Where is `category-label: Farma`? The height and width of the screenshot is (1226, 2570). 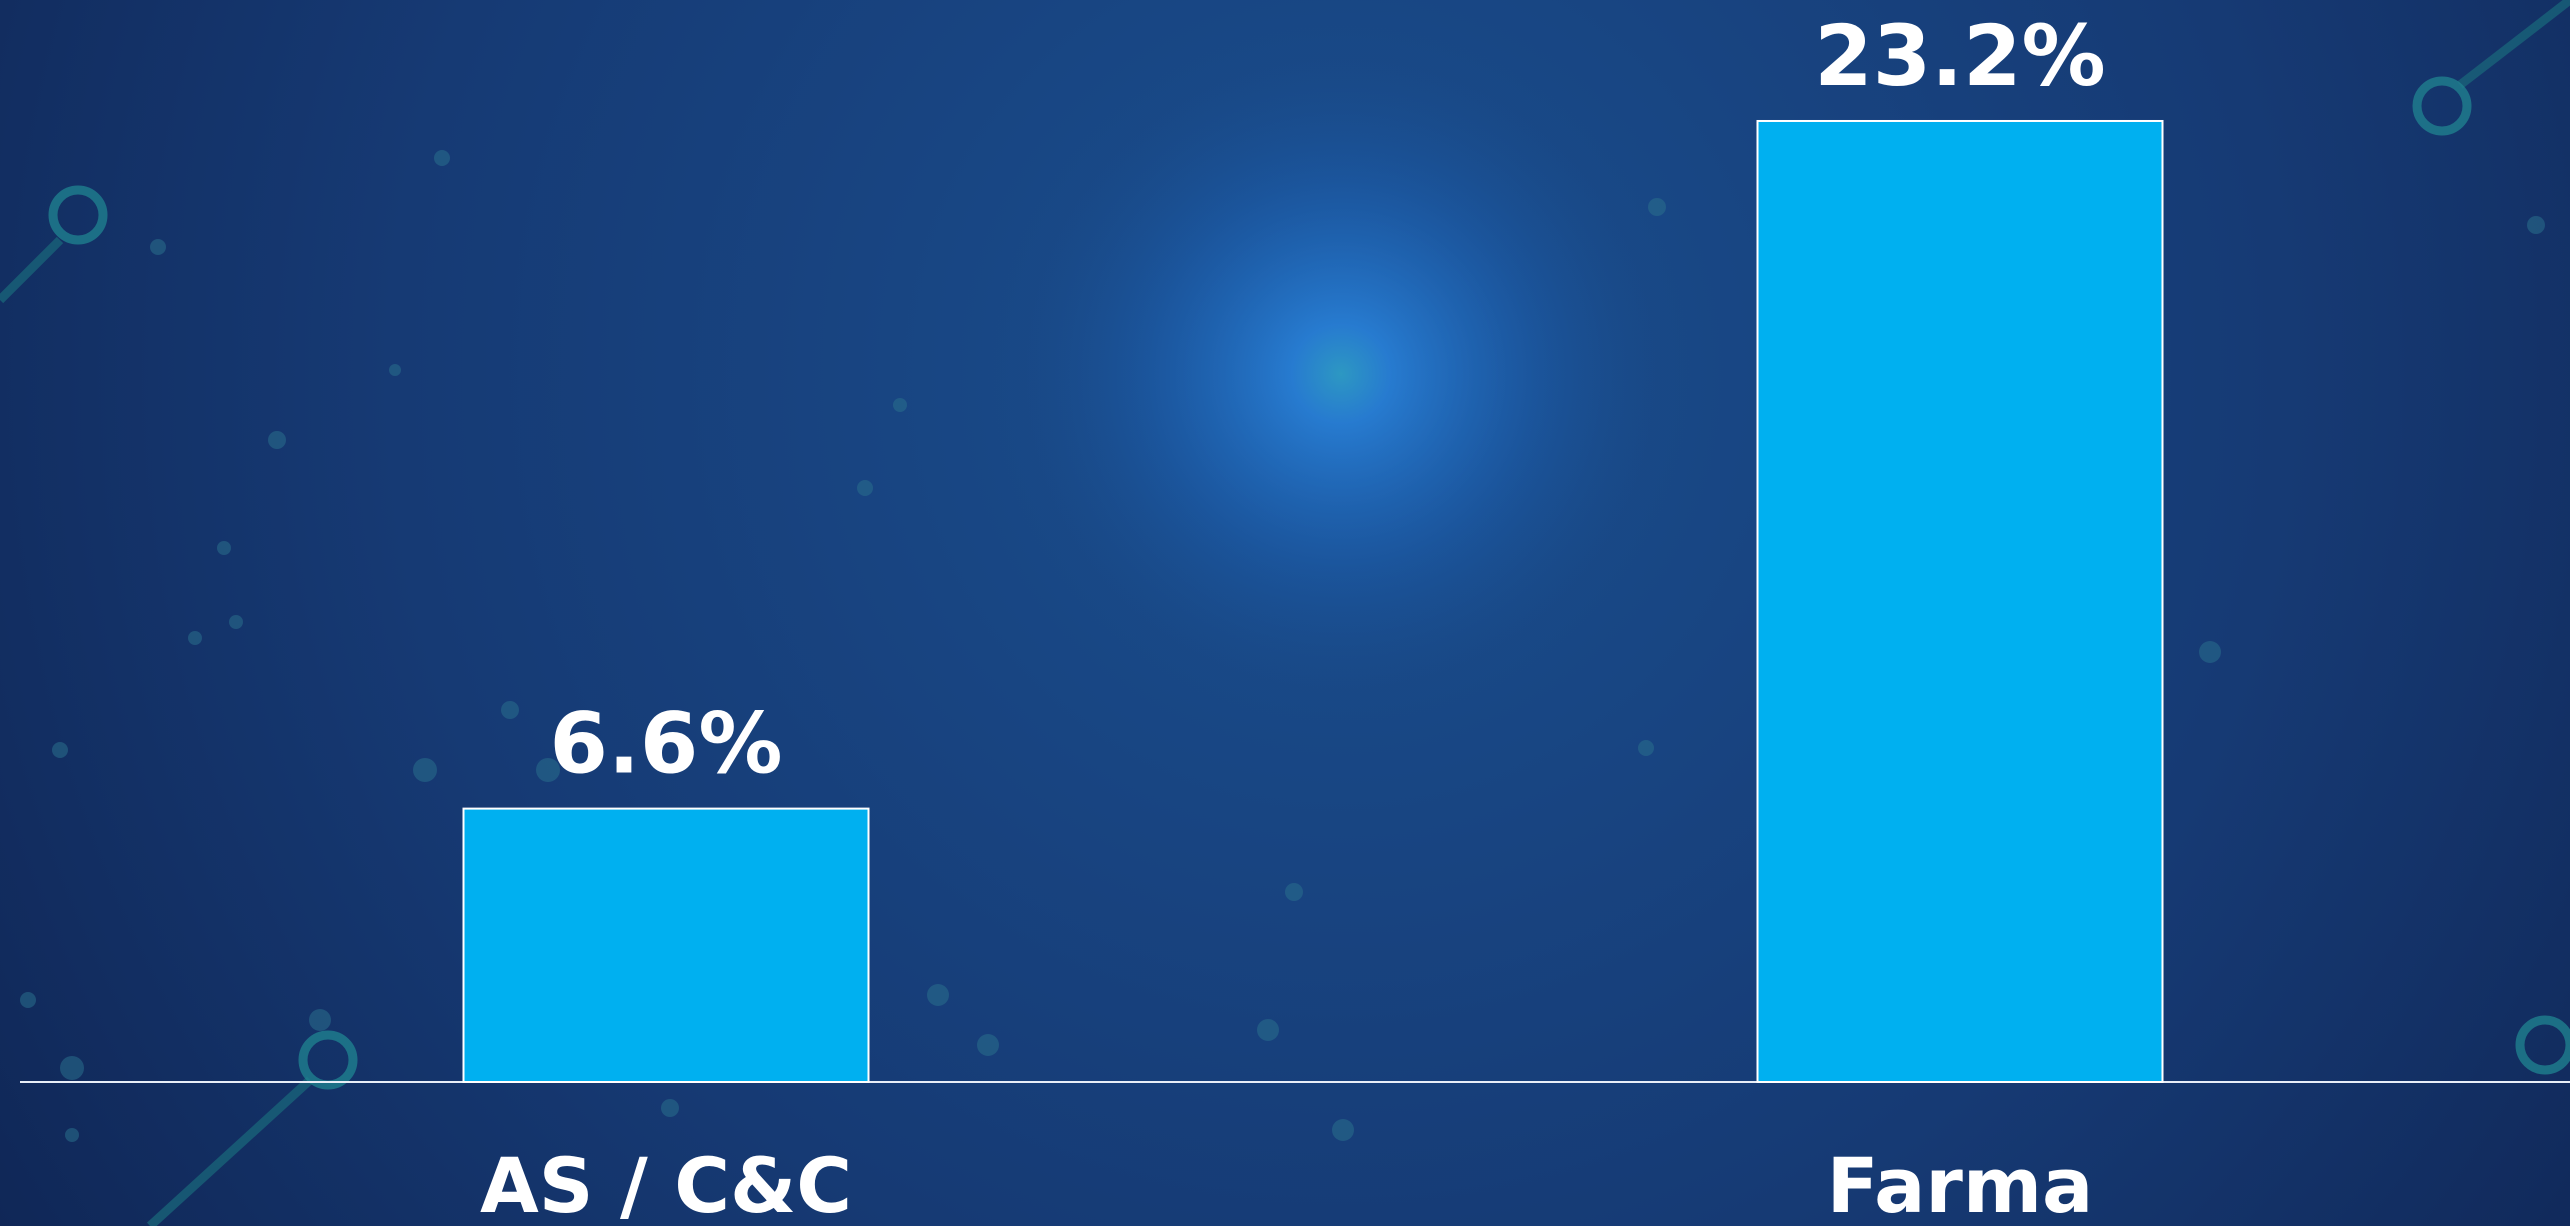 category-label: Farma is located at coordinates (1960, 1183).